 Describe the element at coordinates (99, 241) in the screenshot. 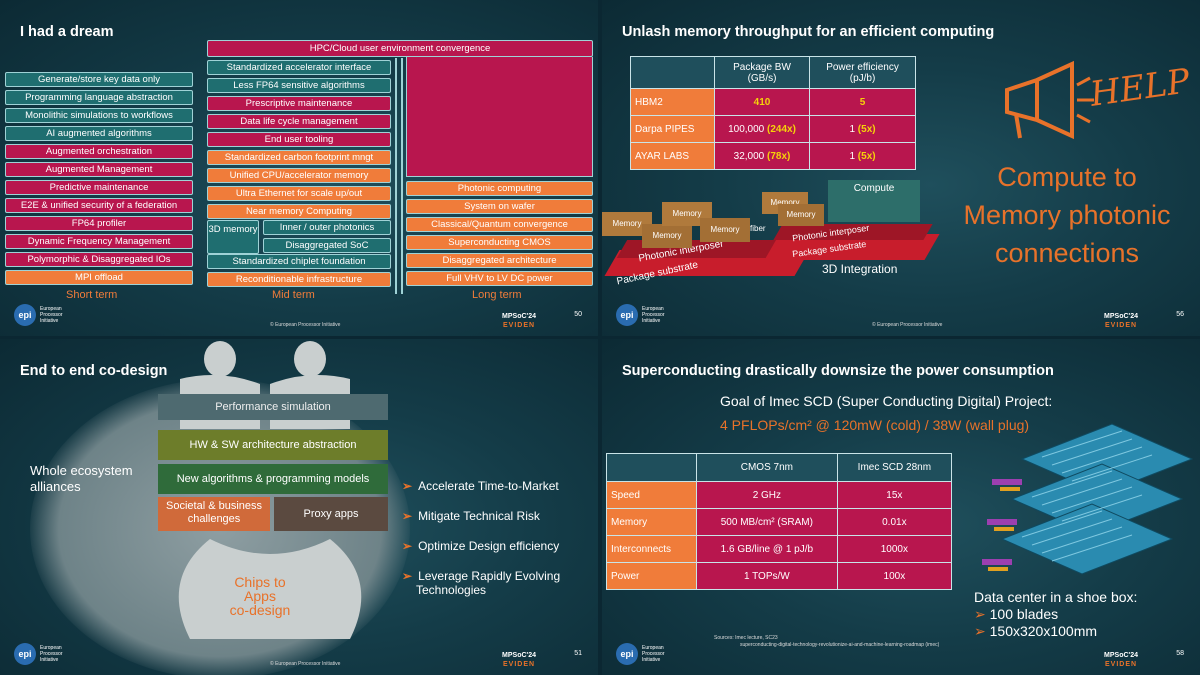

I see `short-term-item: Dynamic Frequency Management` at that location.